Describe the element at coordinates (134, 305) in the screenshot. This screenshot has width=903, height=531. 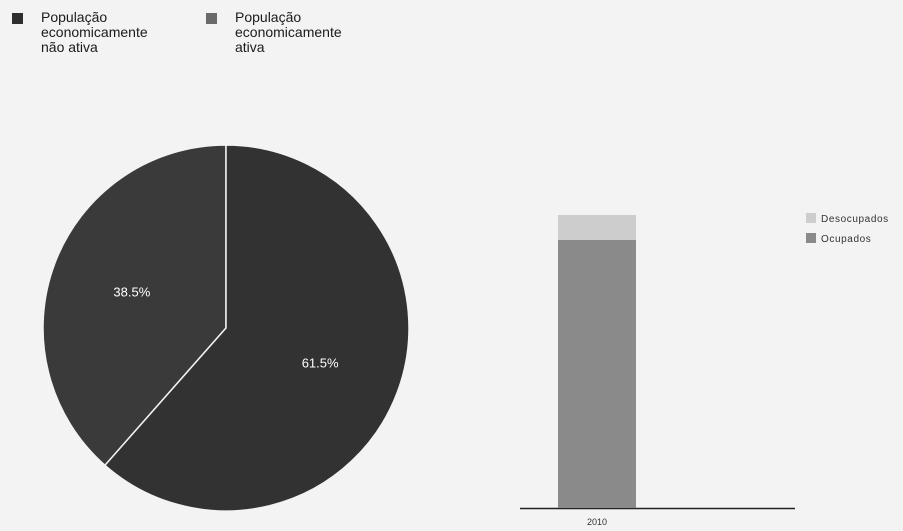
I see `pie-slice` at that location.